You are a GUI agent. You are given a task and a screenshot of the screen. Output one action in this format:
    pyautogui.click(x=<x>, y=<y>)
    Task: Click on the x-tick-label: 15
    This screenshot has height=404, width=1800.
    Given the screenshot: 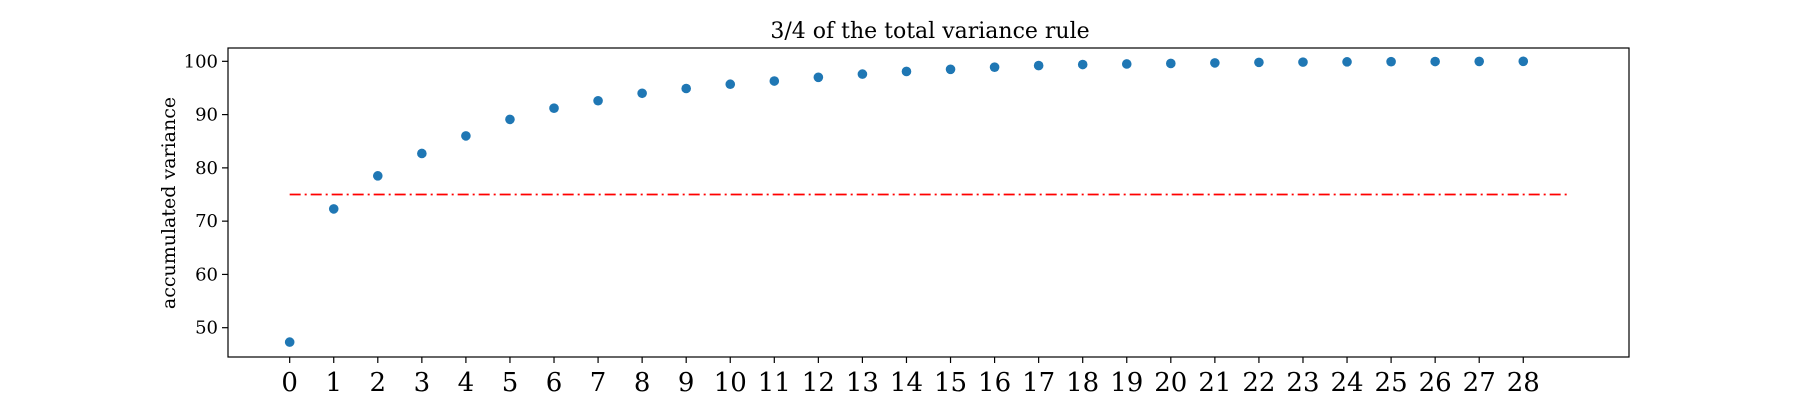 What is the action you would take?
    pyautogui.click(x=950, y=383)
    